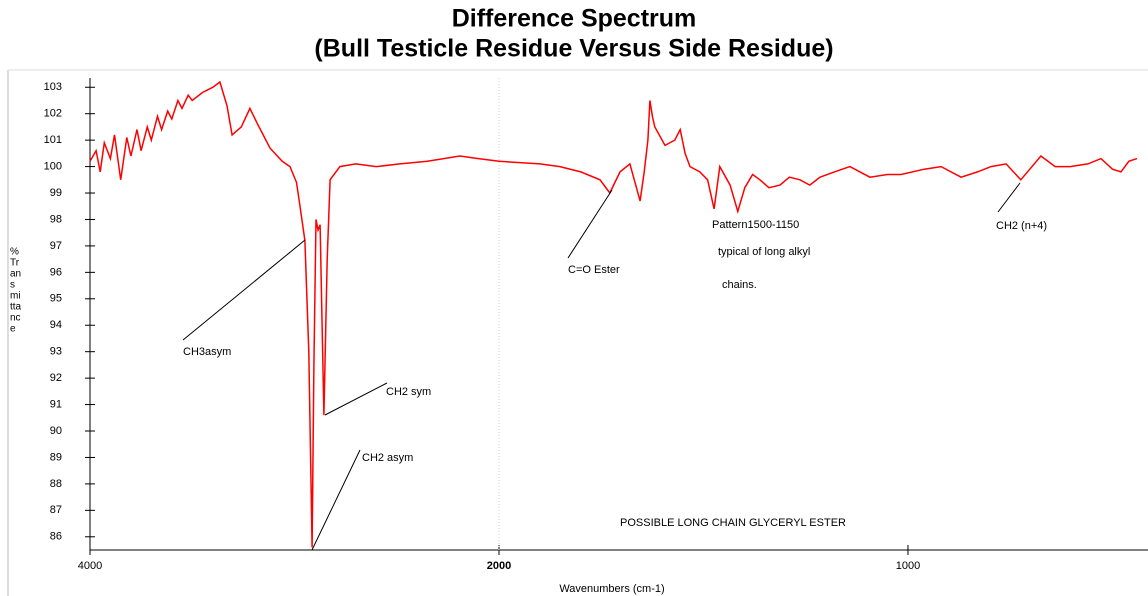  Describe the element at coordinates (739, 285) in the screenshot. I see `annotation: chains.` at that location.